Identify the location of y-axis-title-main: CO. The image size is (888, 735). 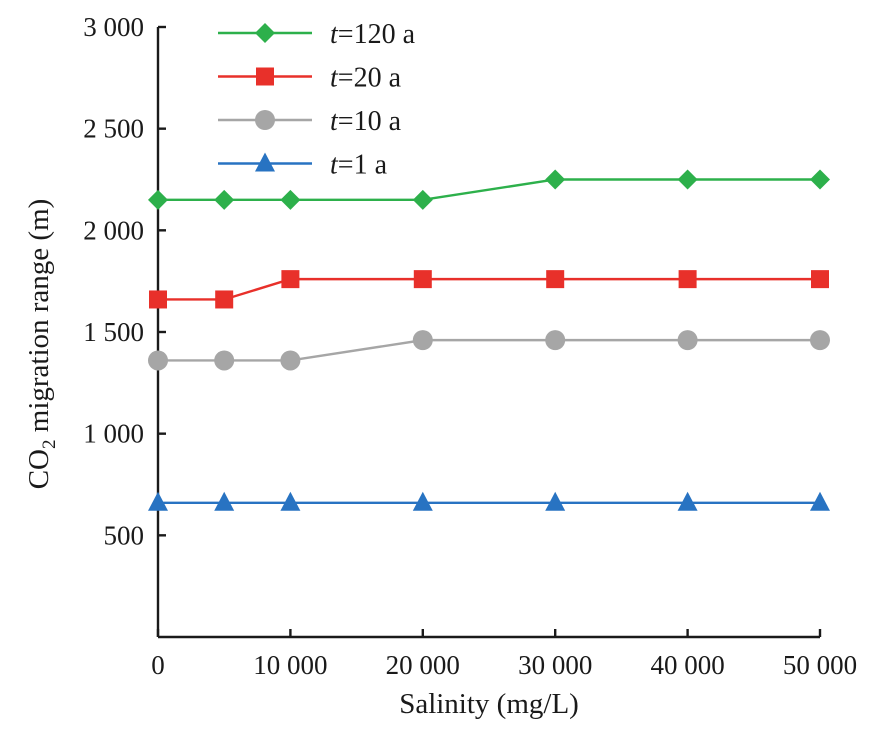
(39, 469).